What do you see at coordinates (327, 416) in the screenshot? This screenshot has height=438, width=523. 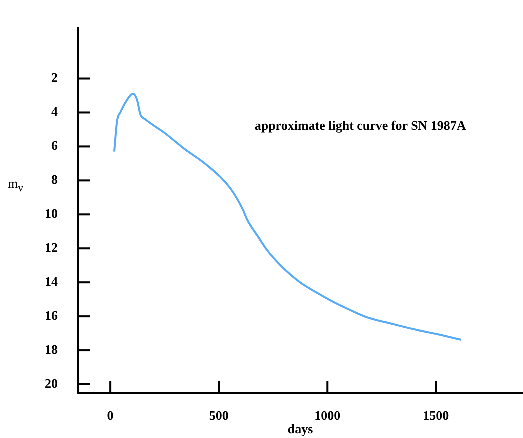 I see `x-tick-label: 1000` at bounding box center [327, 416].